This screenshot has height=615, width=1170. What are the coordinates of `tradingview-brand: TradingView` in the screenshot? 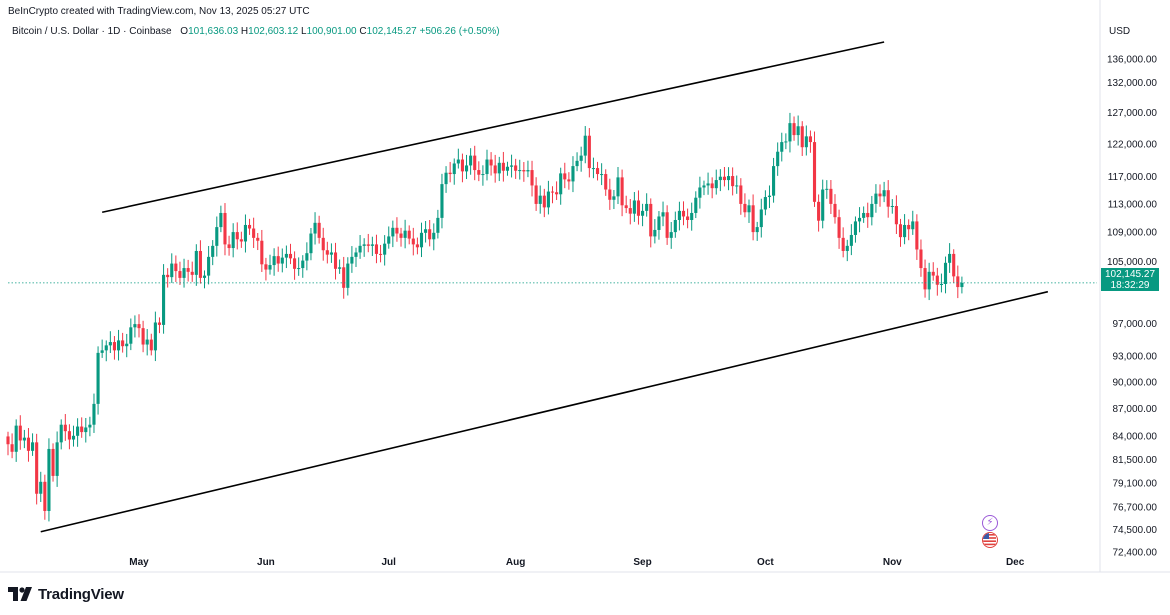 It's located at (66, 594).